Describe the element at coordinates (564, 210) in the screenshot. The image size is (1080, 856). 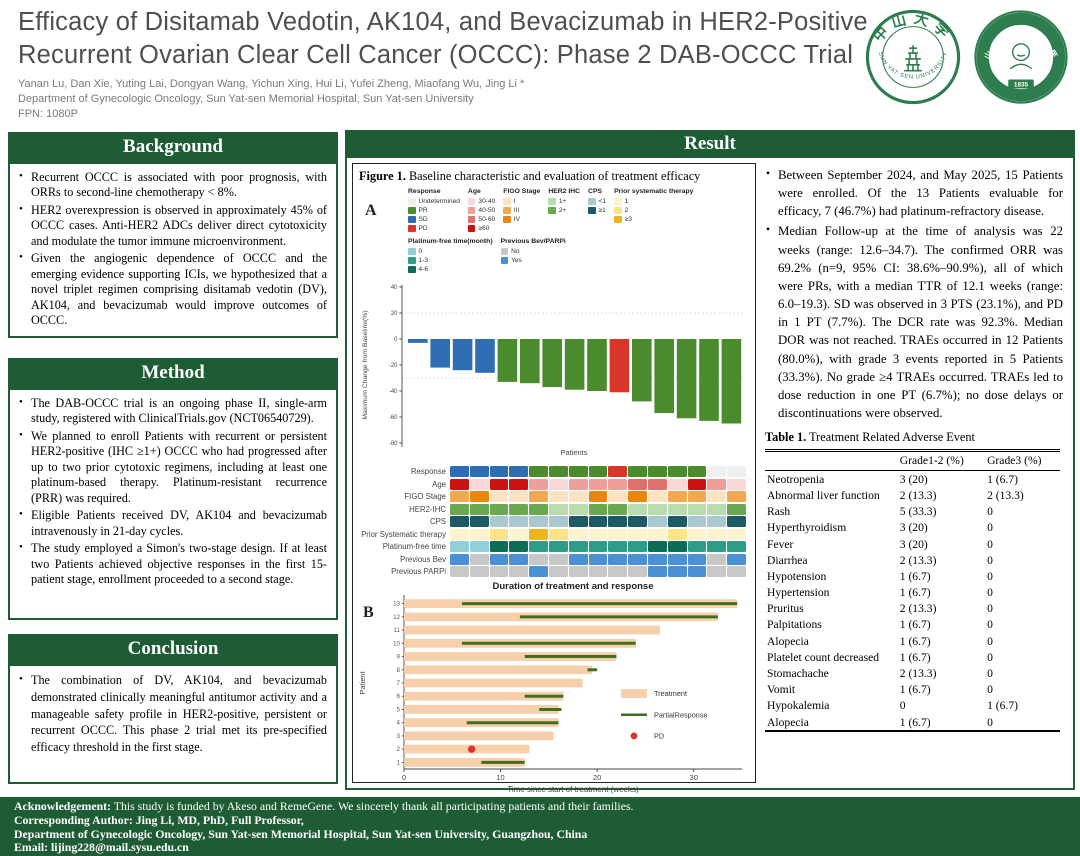
I see `legend-group: HER2 IHC 1+ 2+` at that location.